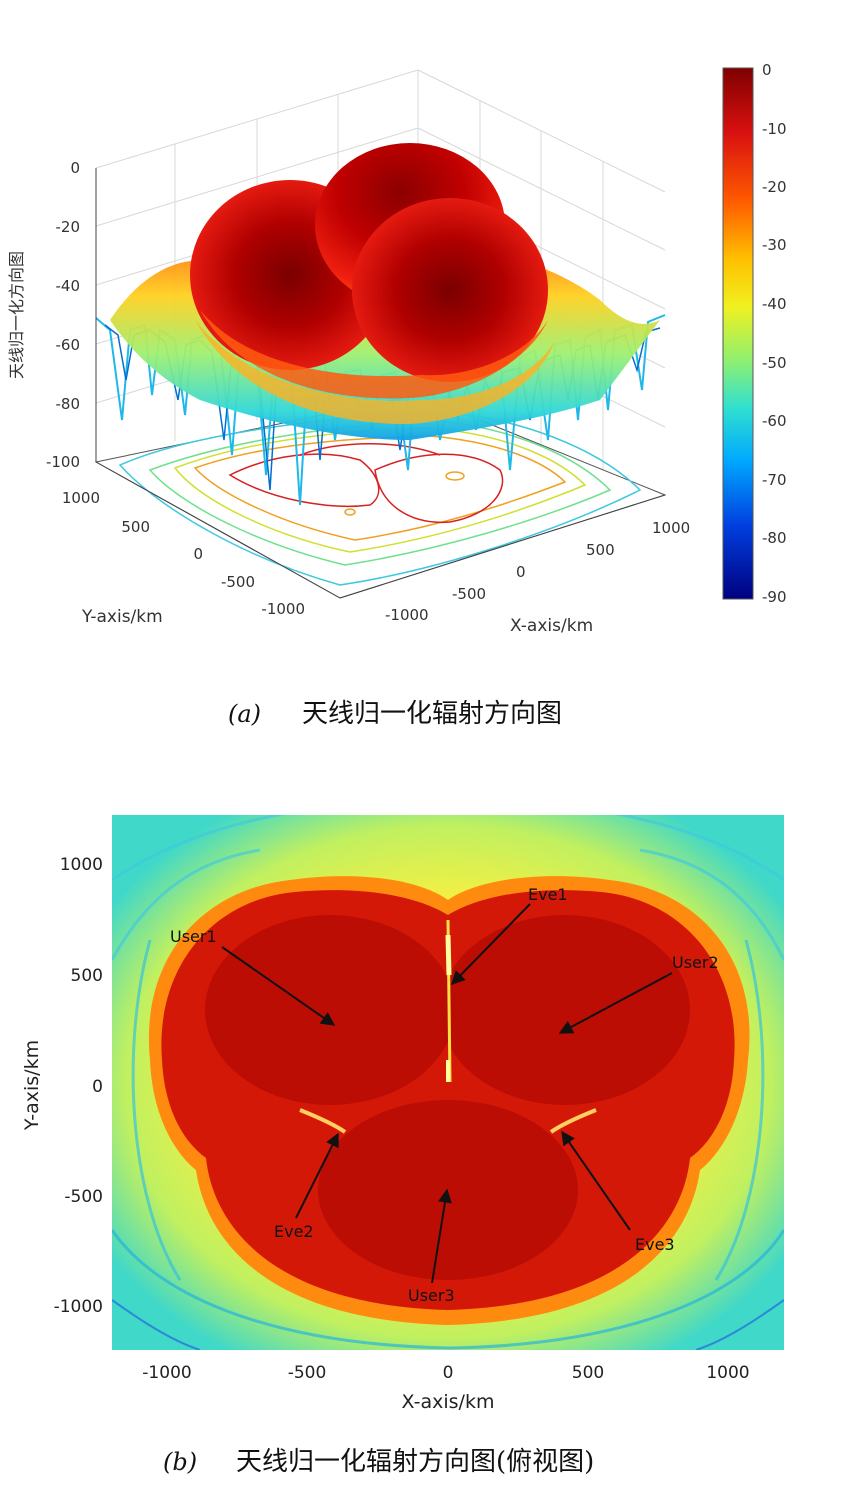  Describe the element at coordinates (244, 714) in the screenshot. I see `figure-a-caption-tag: (a)` at that location.